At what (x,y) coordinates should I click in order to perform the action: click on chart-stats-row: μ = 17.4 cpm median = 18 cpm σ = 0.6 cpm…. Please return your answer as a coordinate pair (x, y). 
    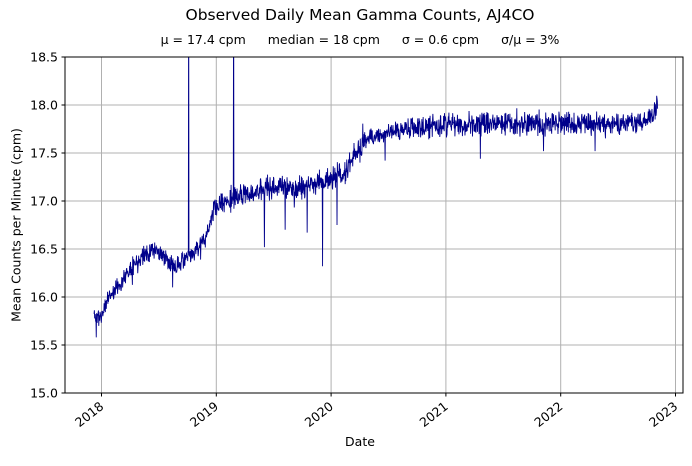
    Looking at the image, I should click on (360, 39).